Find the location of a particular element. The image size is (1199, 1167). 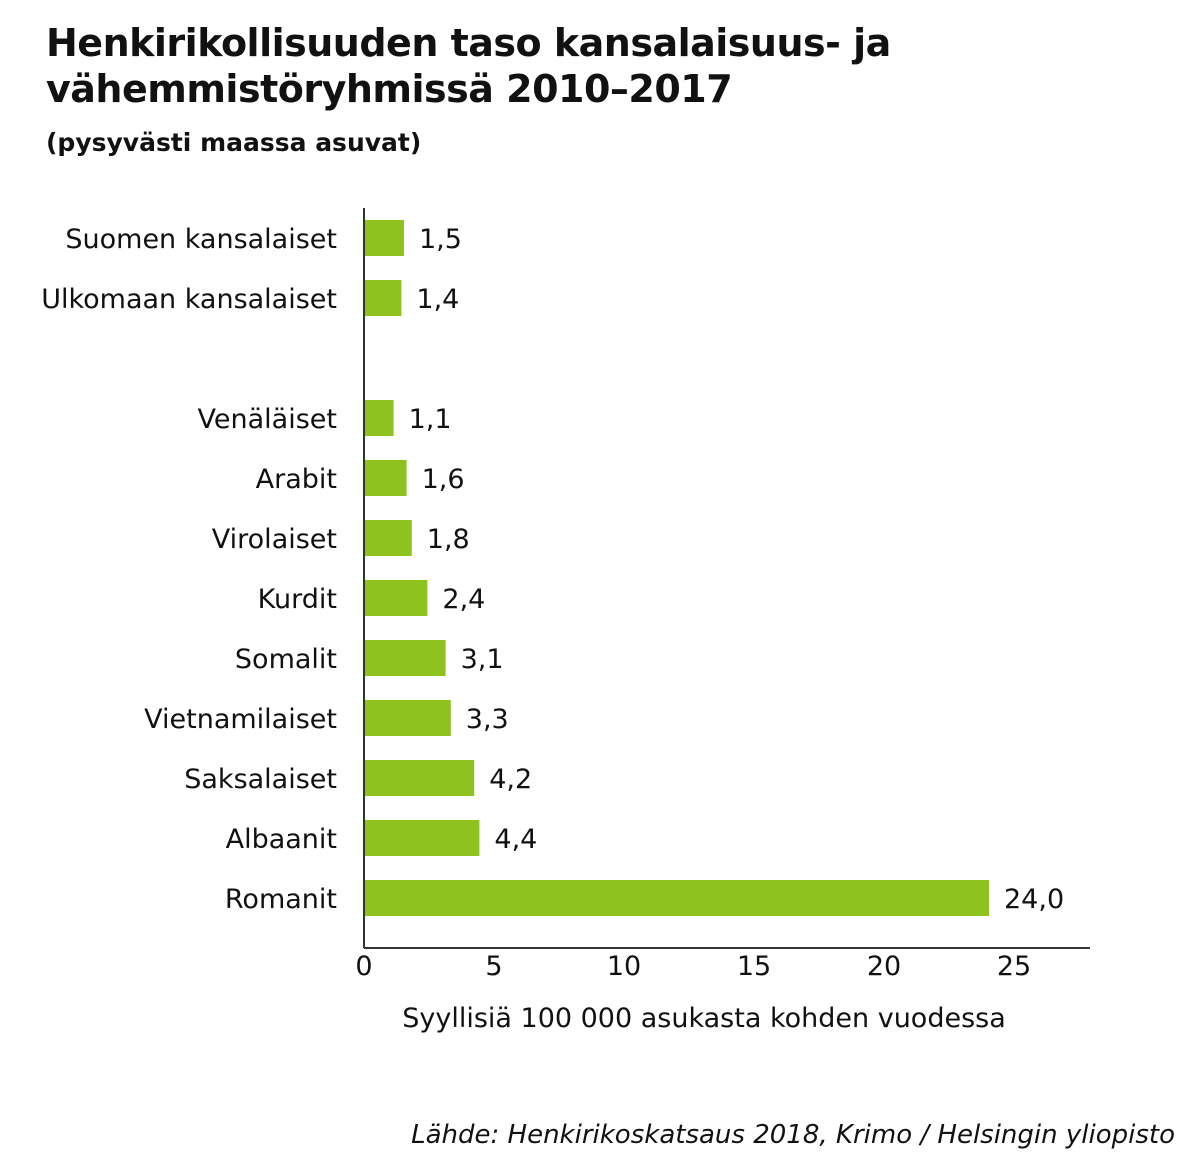

value-label-somalit: 3,1 is located at coordinates (482, 659).